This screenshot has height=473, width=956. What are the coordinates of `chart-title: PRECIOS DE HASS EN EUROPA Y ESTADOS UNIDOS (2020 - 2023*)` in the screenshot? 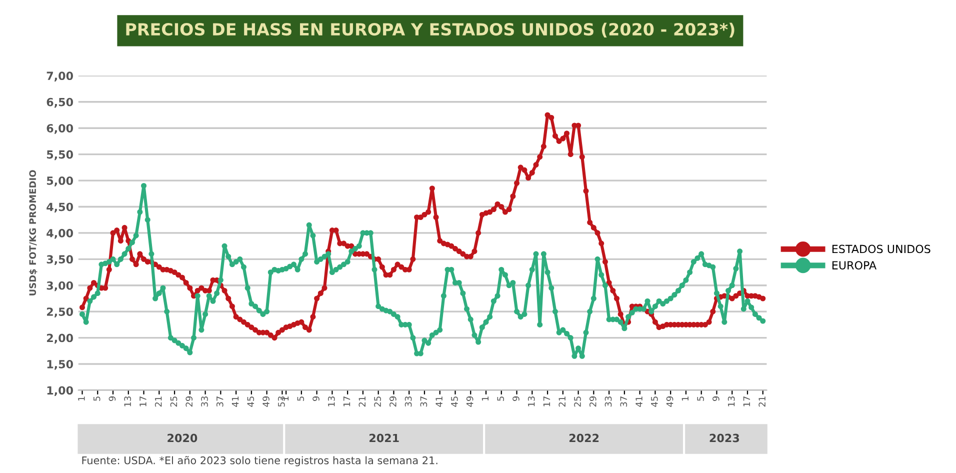 It's located at (430, 30).